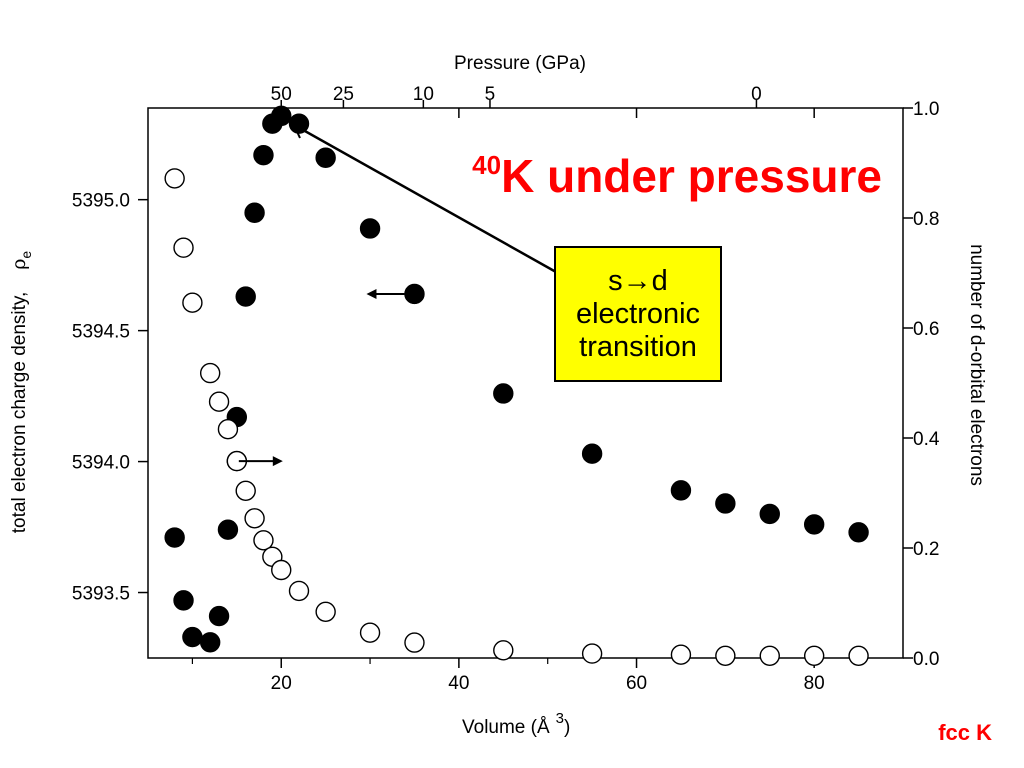 This screenshot has width=1024, height=768. I want to click on indicator-marker-filled, so click(414, 293).